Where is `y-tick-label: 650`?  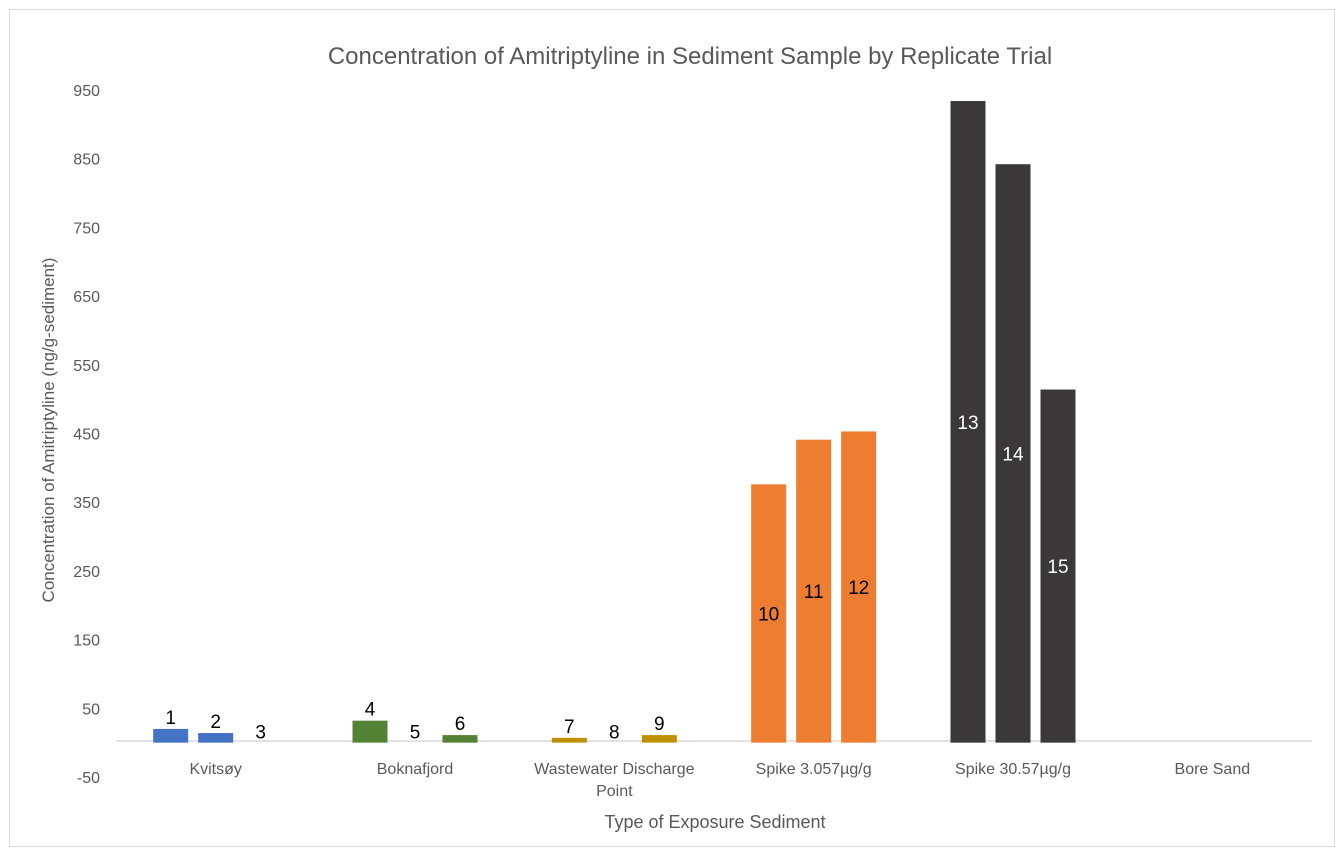 y-tick-label: 650 is located at coordinates (86, 297).